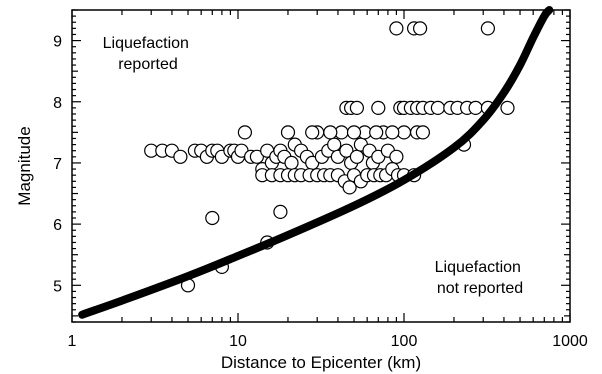 The image size is (602, 374). I want to click on annotation-liquefaction-not-reported: Liquefaction not reported, so click(480, 278).